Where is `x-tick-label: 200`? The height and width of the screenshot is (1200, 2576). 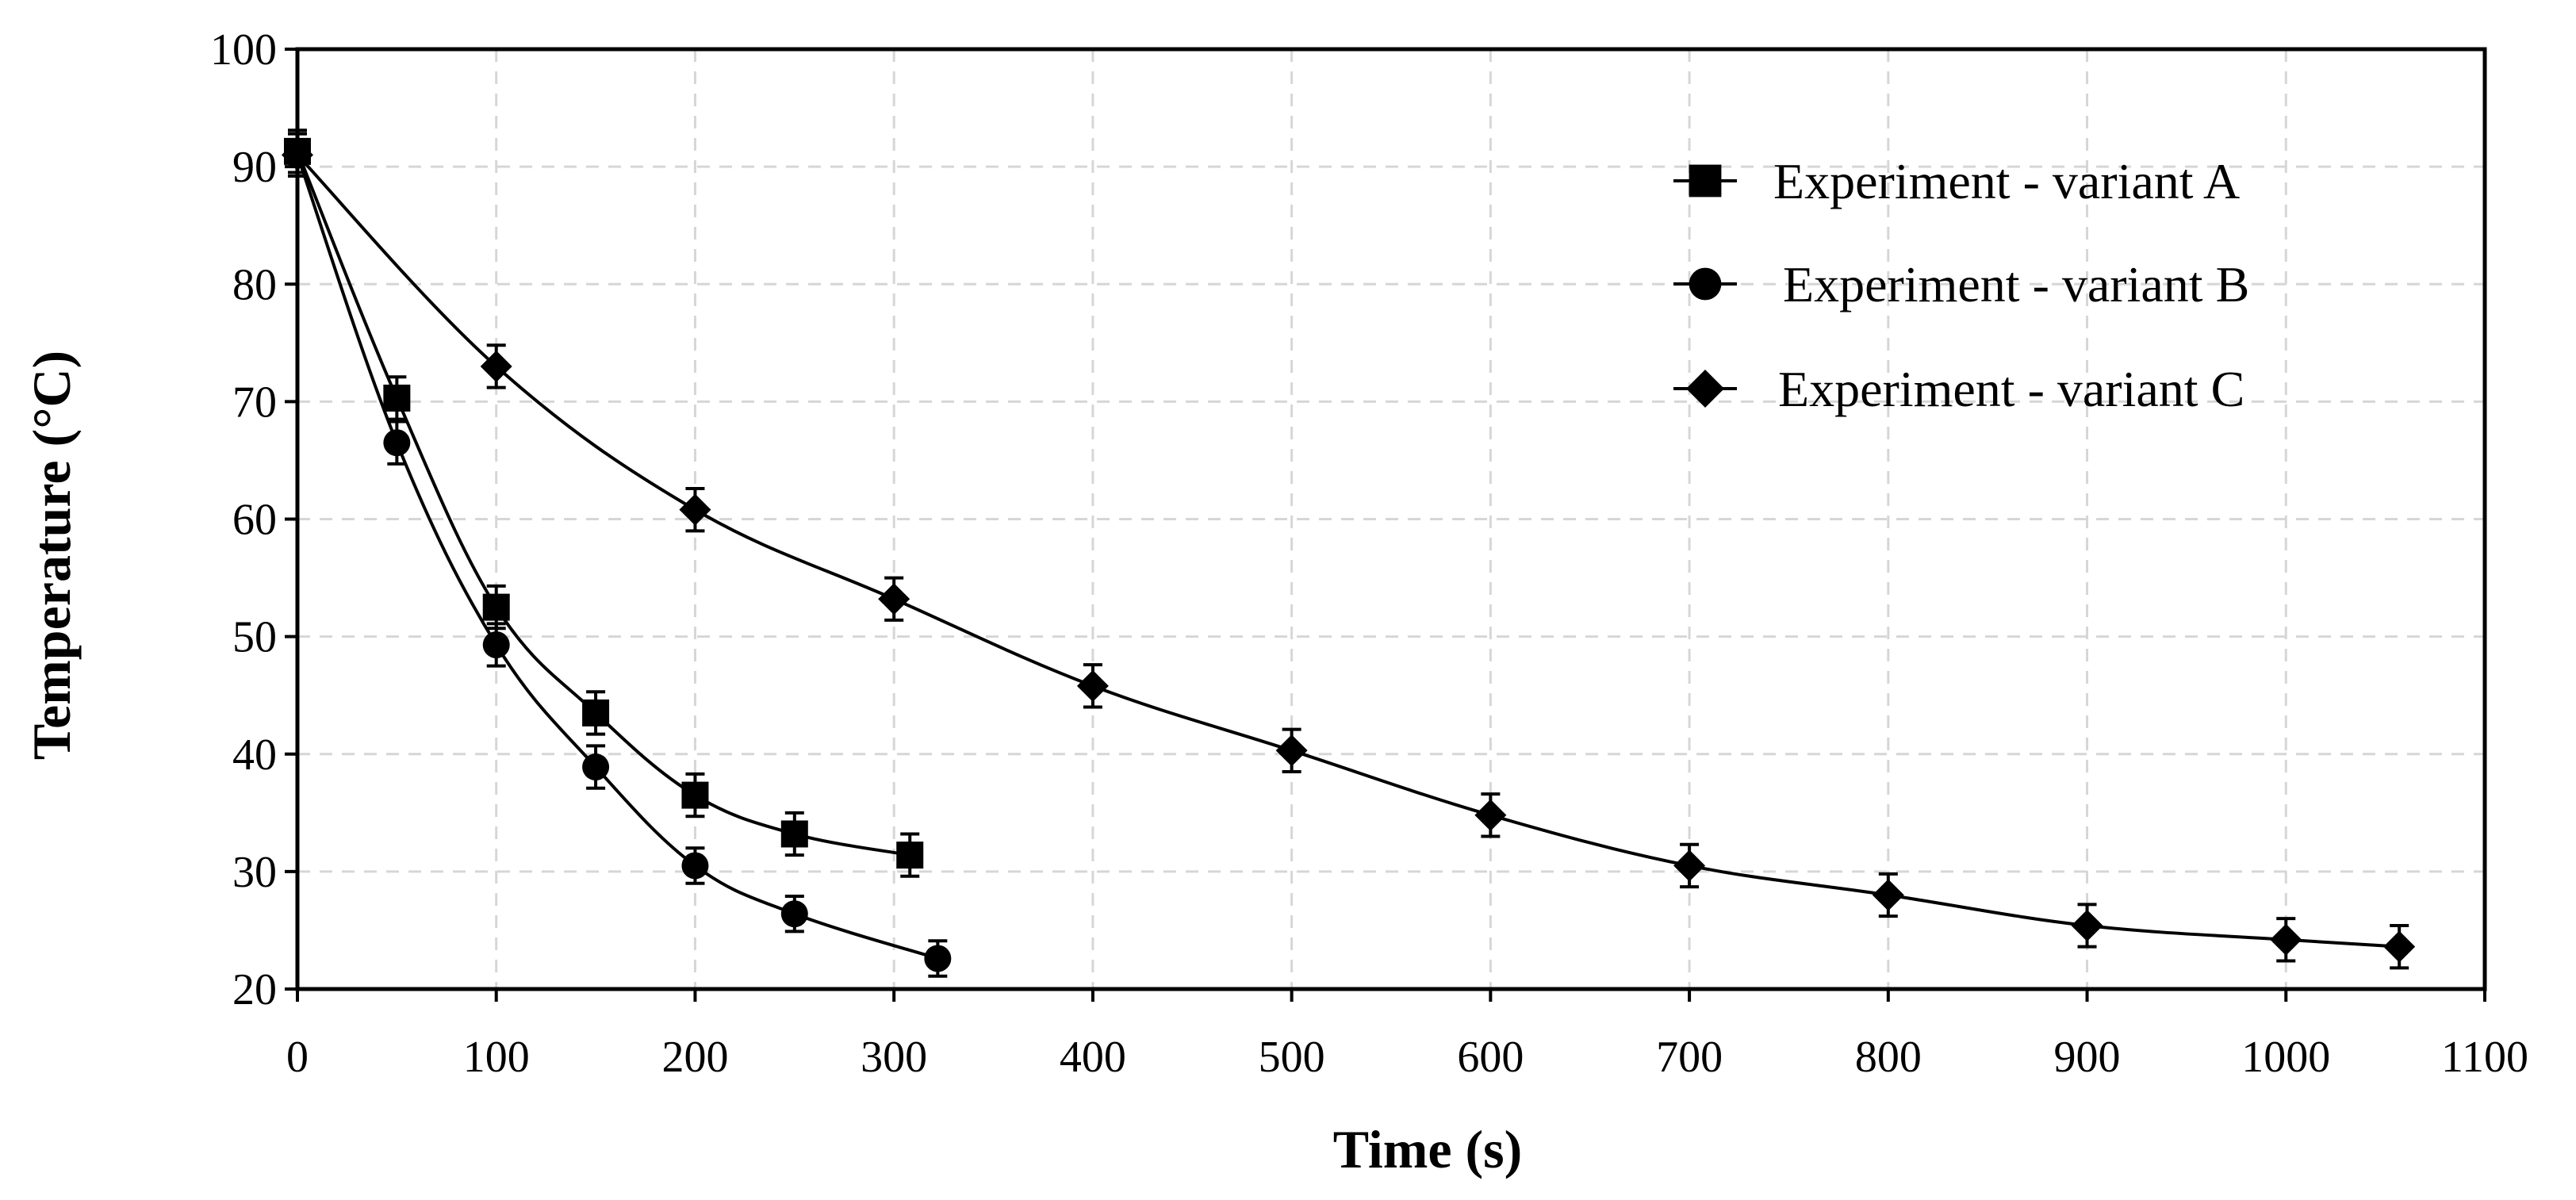
x-tick-label: 200 is located at coordinates (694, 1057).